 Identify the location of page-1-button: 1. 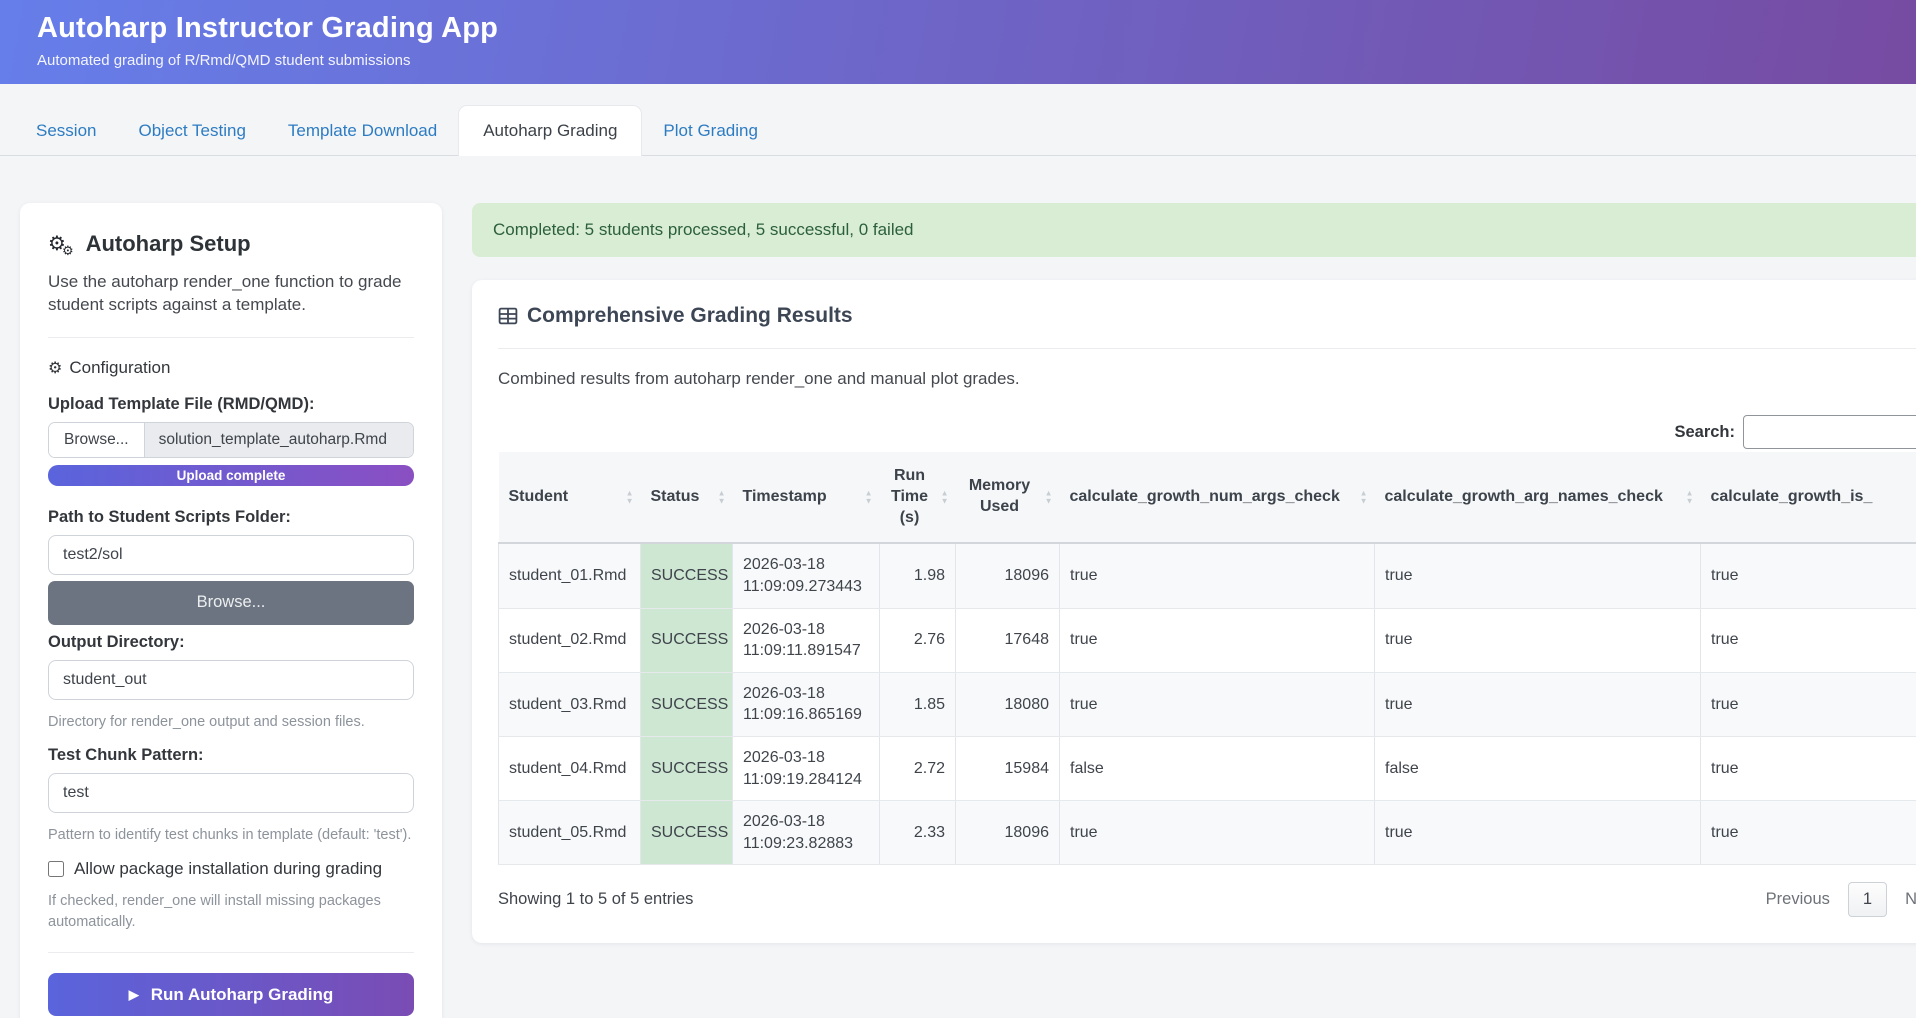
(1867, 900).